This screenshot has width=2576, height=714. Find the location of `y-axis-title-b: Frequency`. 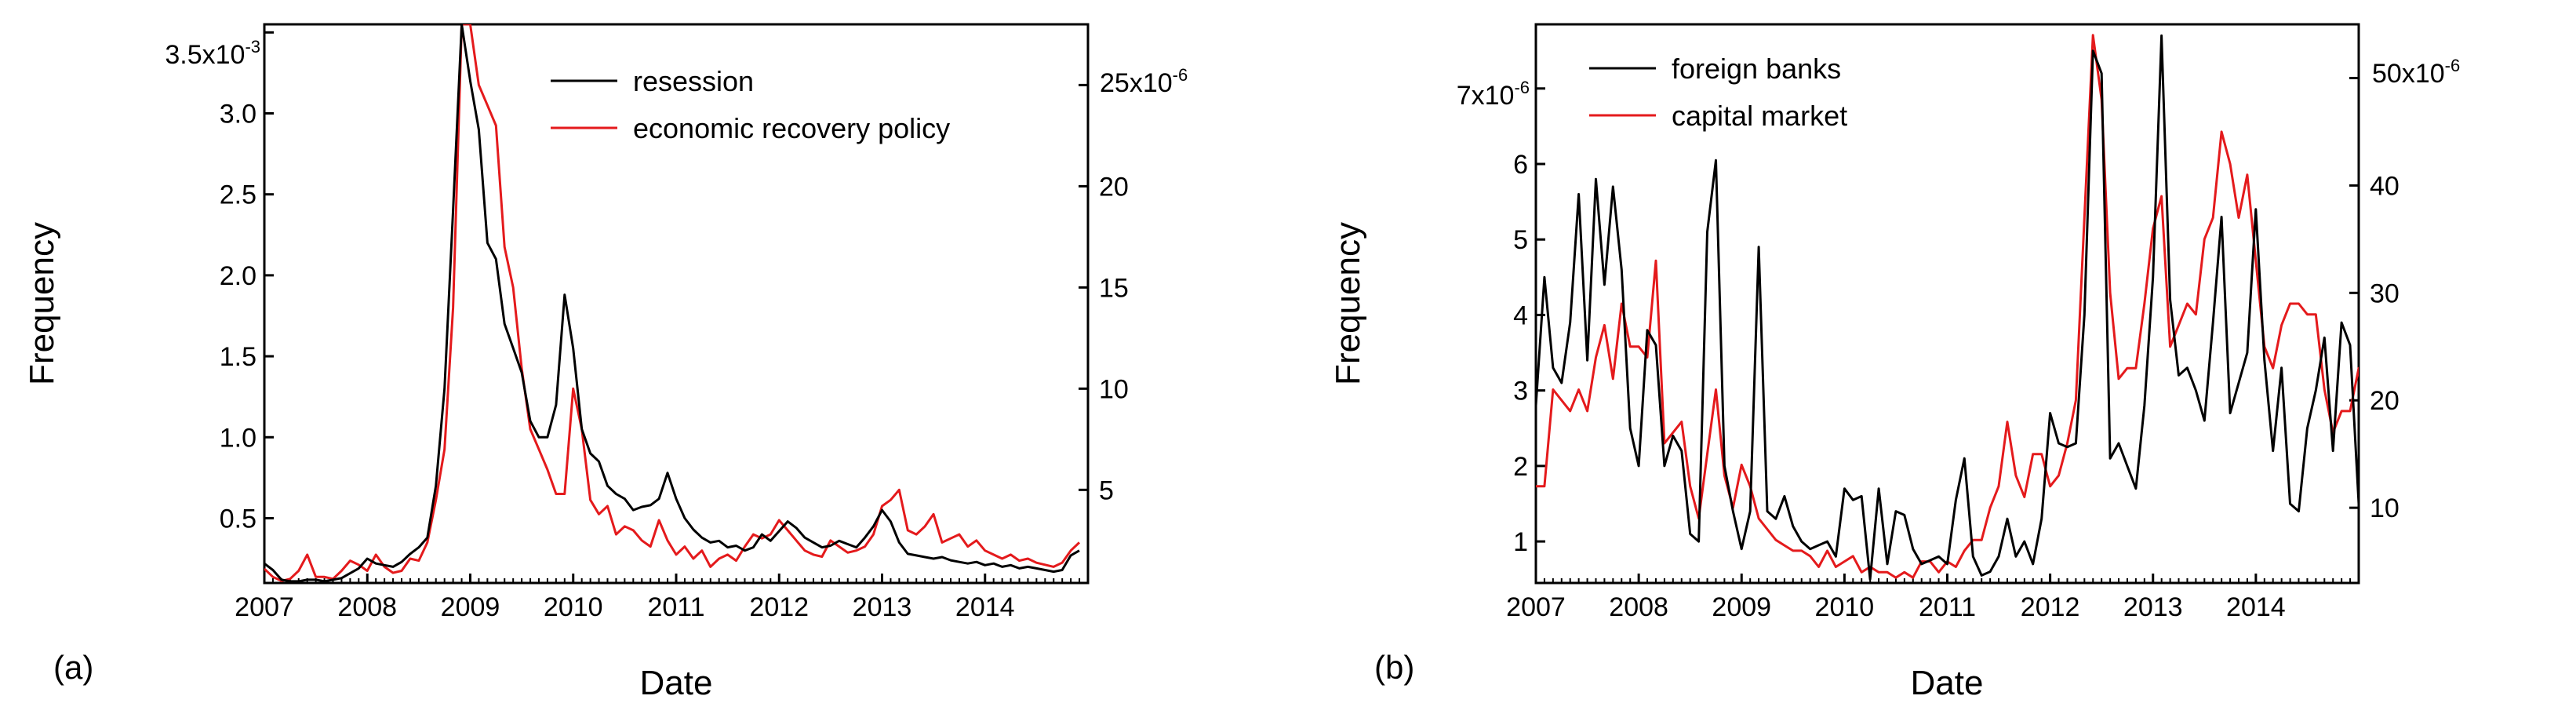

y-axis-title-b: Frequency is located at coordinates (1348, 303).